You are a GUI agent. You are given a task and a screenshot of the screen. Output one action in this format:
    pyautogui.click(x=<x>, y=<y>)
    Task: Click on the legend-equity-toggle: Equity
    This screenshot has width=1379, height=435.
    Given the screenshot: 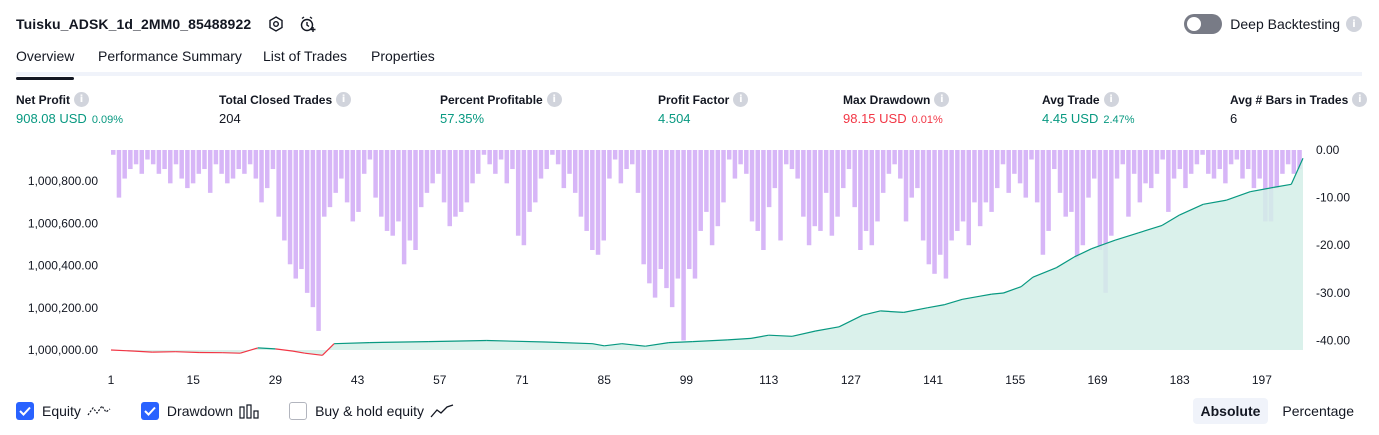 What is the action you would take?
    pyautogui.click(x=63, y=411)
    